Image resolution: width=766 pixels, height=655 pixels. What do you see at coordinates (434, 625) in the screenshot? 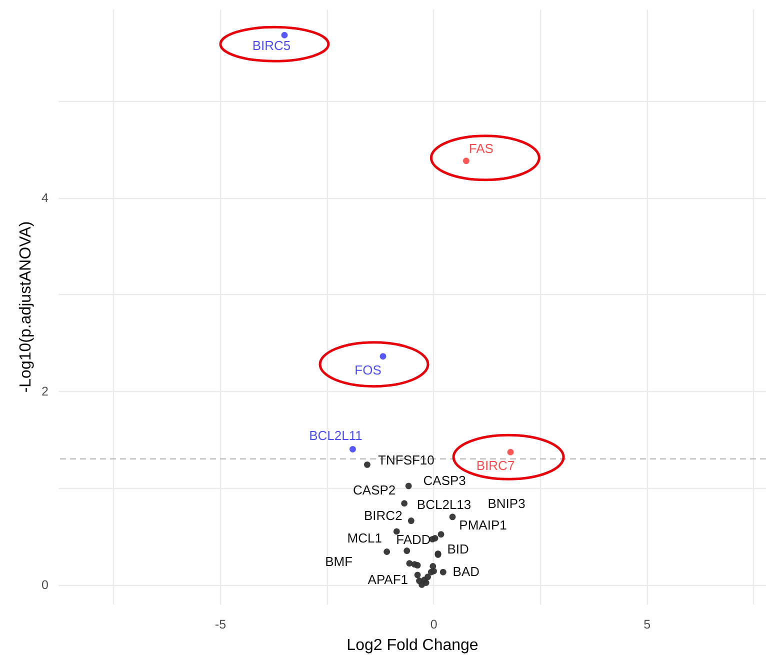
I see `x-tick-label: 0` at bounding box center [434, 625].